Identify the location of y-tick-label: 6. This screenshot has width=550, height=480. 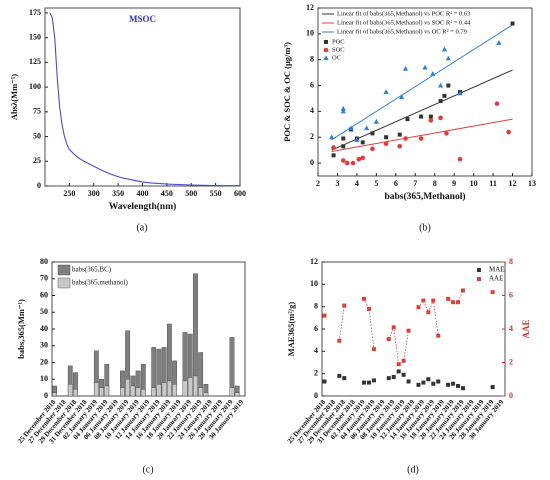
(312, 84).